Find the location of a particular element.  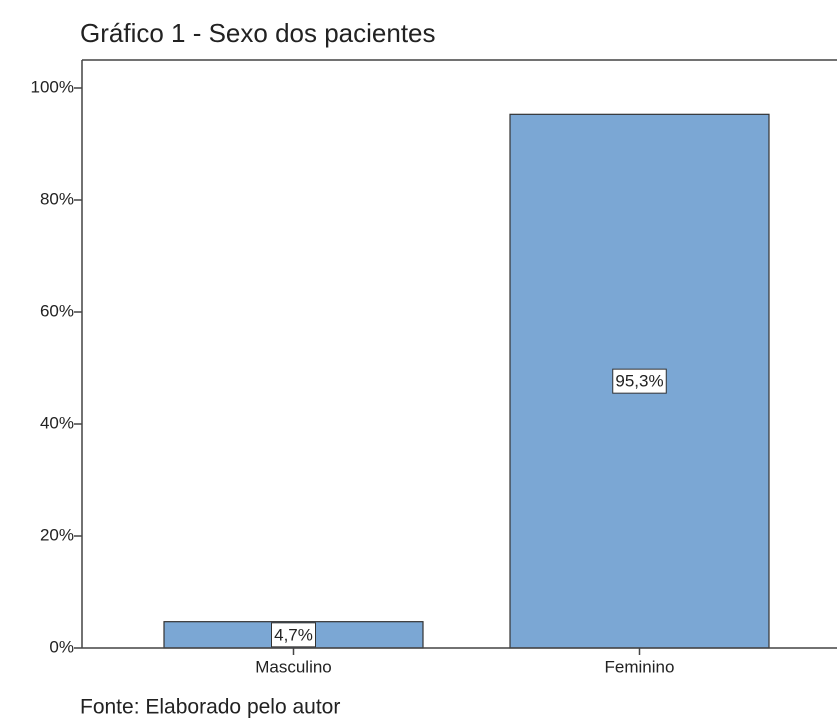

y-tick-label: 60% is located at coordinates (57, 310).